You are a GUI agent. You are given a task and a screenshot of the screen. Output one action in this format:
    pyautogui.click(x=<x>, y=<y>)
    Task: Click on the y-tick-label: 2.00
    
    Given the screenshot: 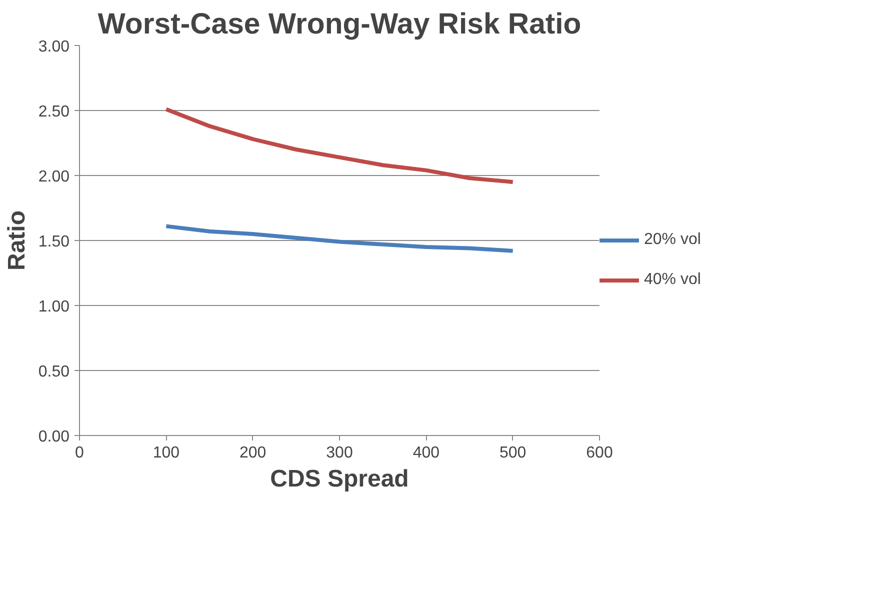 What is the action you would take?
    pyautogui.click(x=54, y=177)
    